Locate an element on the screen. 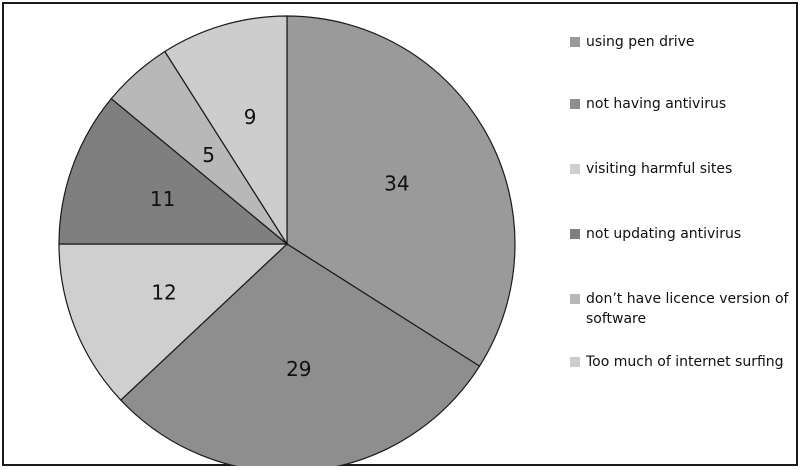 Image resolution: width=803 pixels, height=470 pixels. legend-item-not-updating-antivirus: not updating antivirus is located at coordinates (685, 234).